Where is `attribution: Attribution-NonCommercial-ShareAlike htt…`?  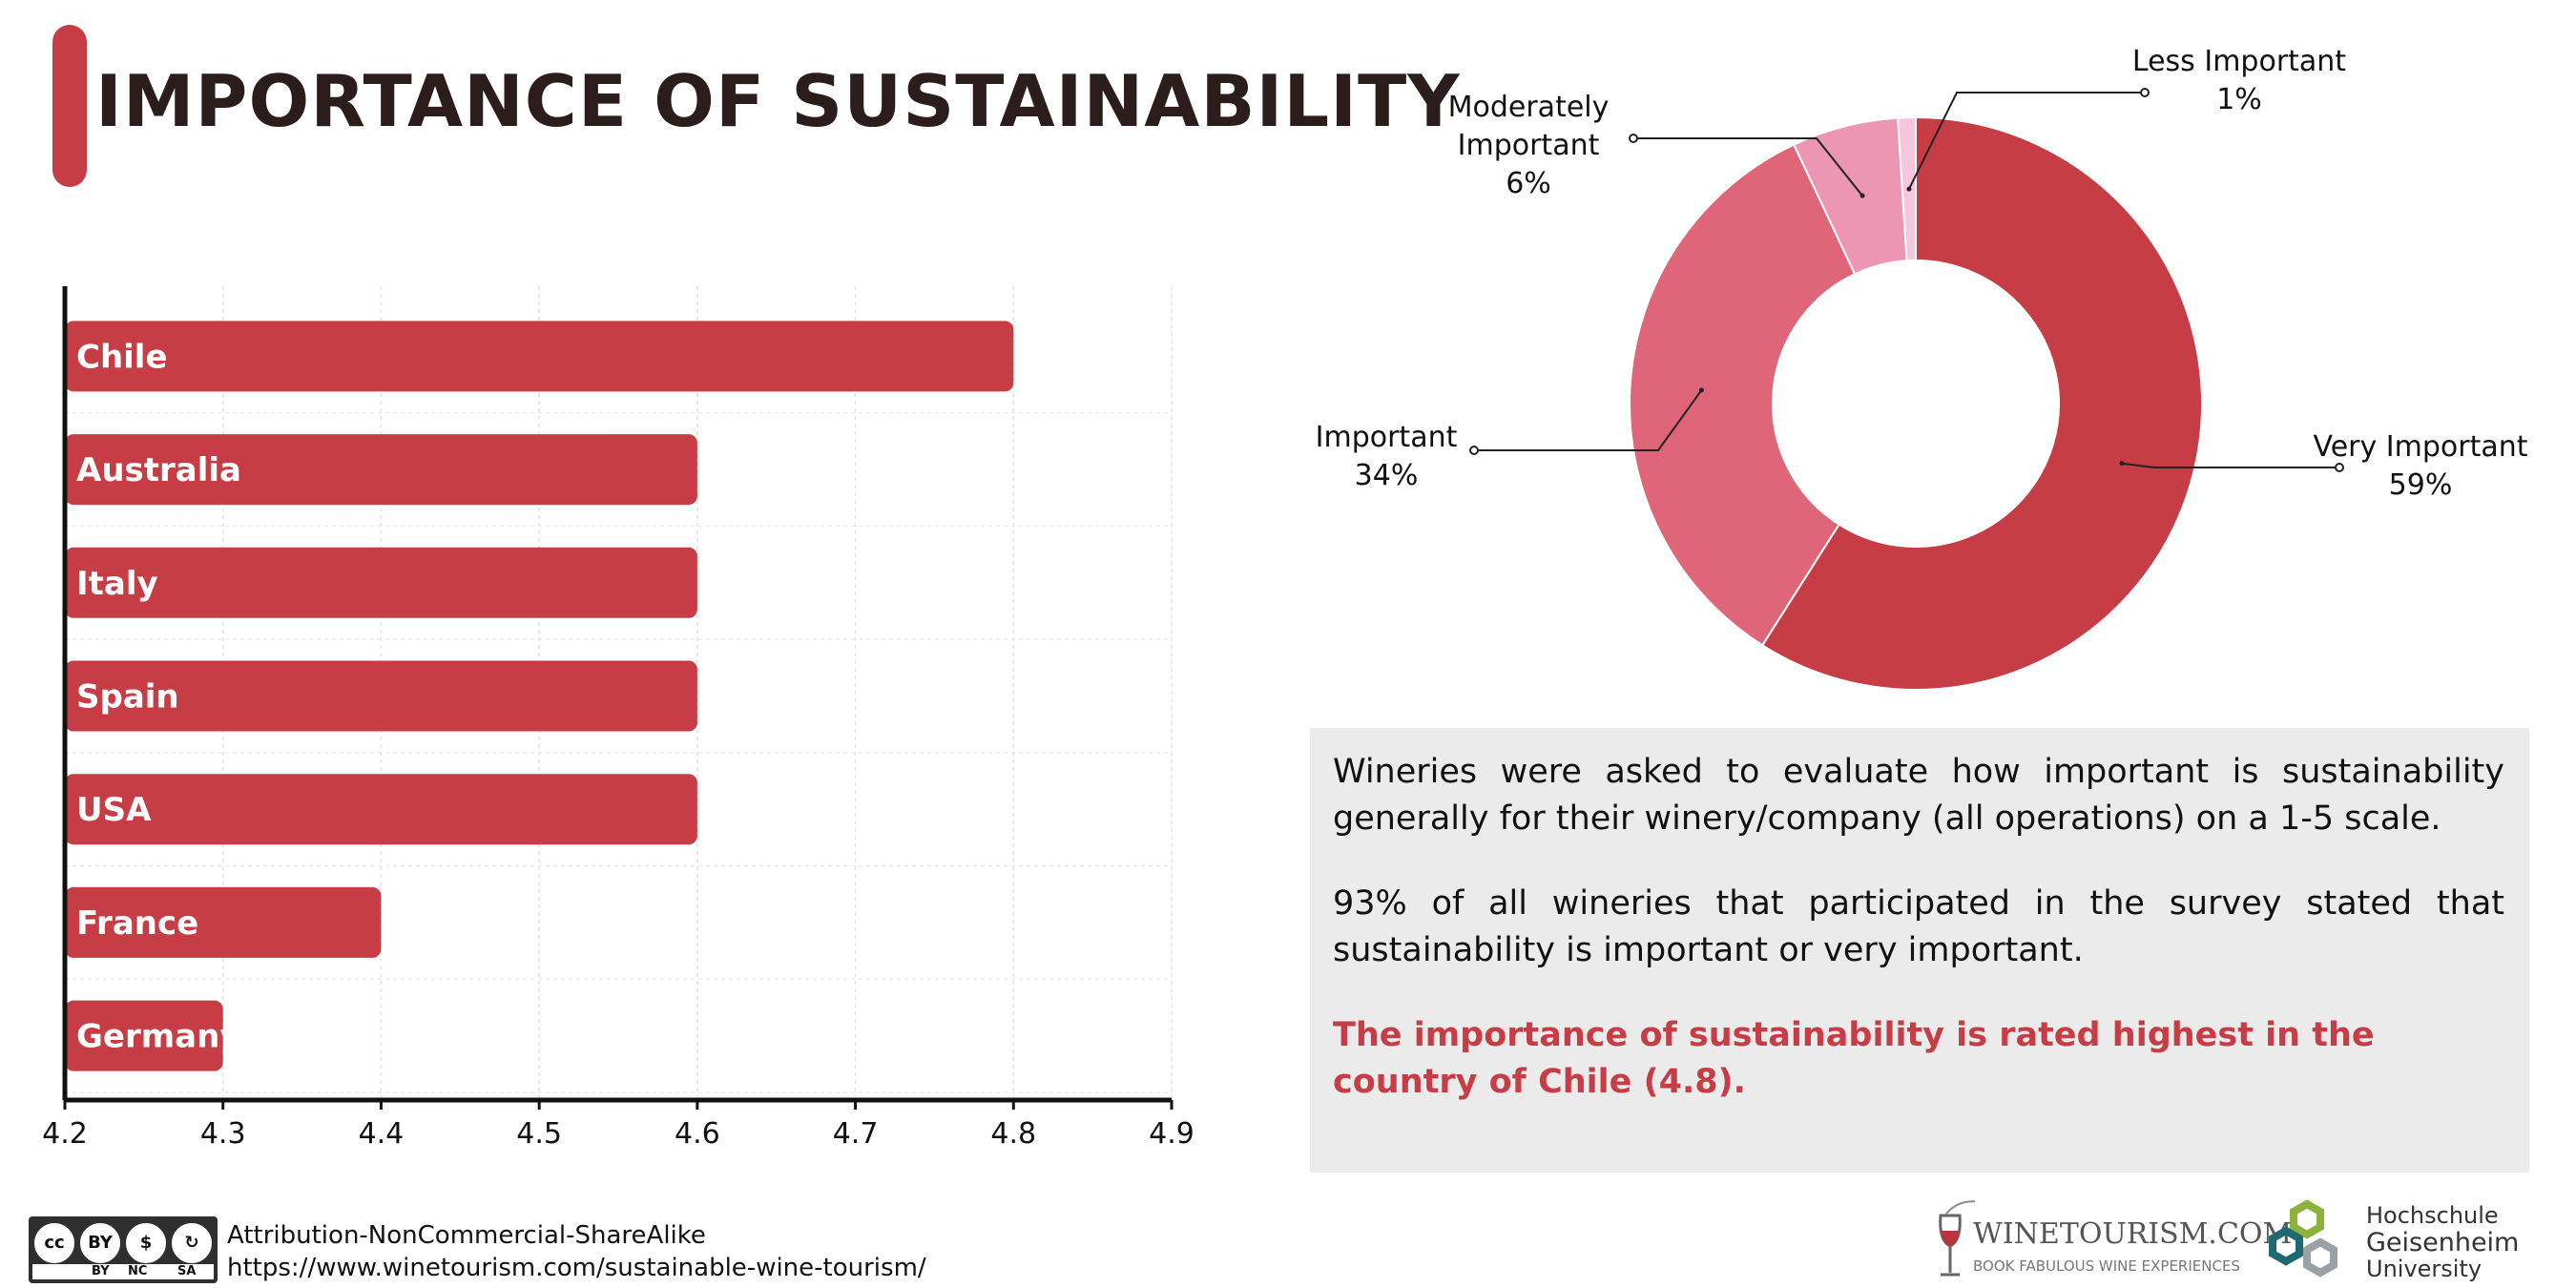
attribution: Attribution-NonCommercial-ShareAlike htt… is located at coordinates (576, 1251).